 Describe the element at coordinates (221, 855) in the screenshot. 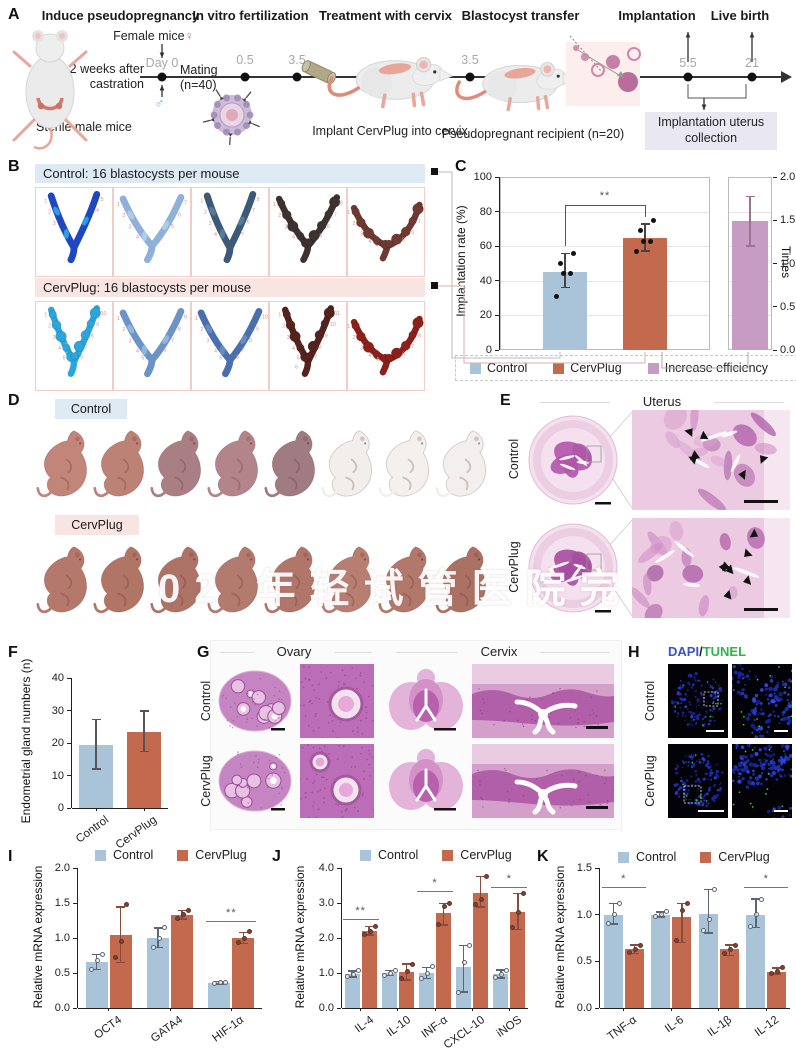

I see `i-legend-cervplug: CervPlug` at that location.